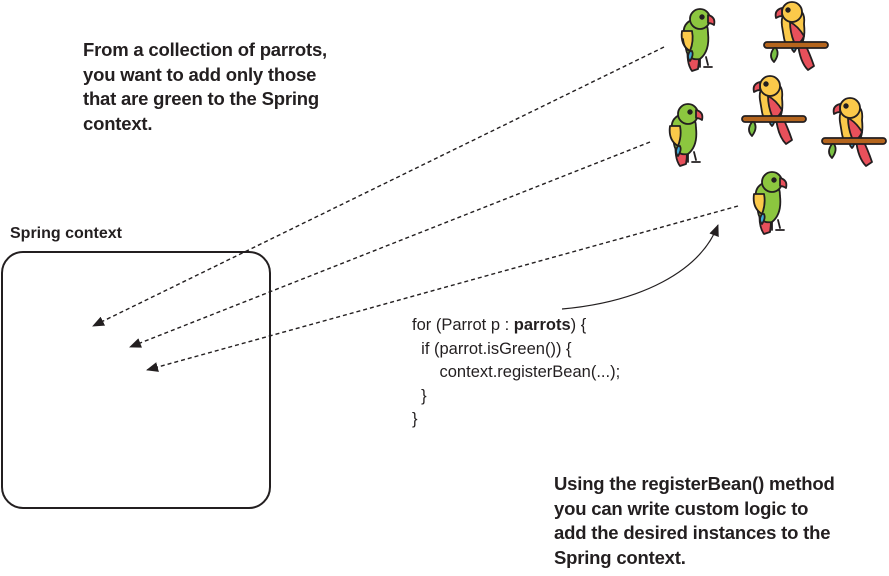  What do you see at coordinates (692, 532) in the screenshot?
I see `callout-bottom-line-3: add the desired instances to the` at bounding box center [692, 532].